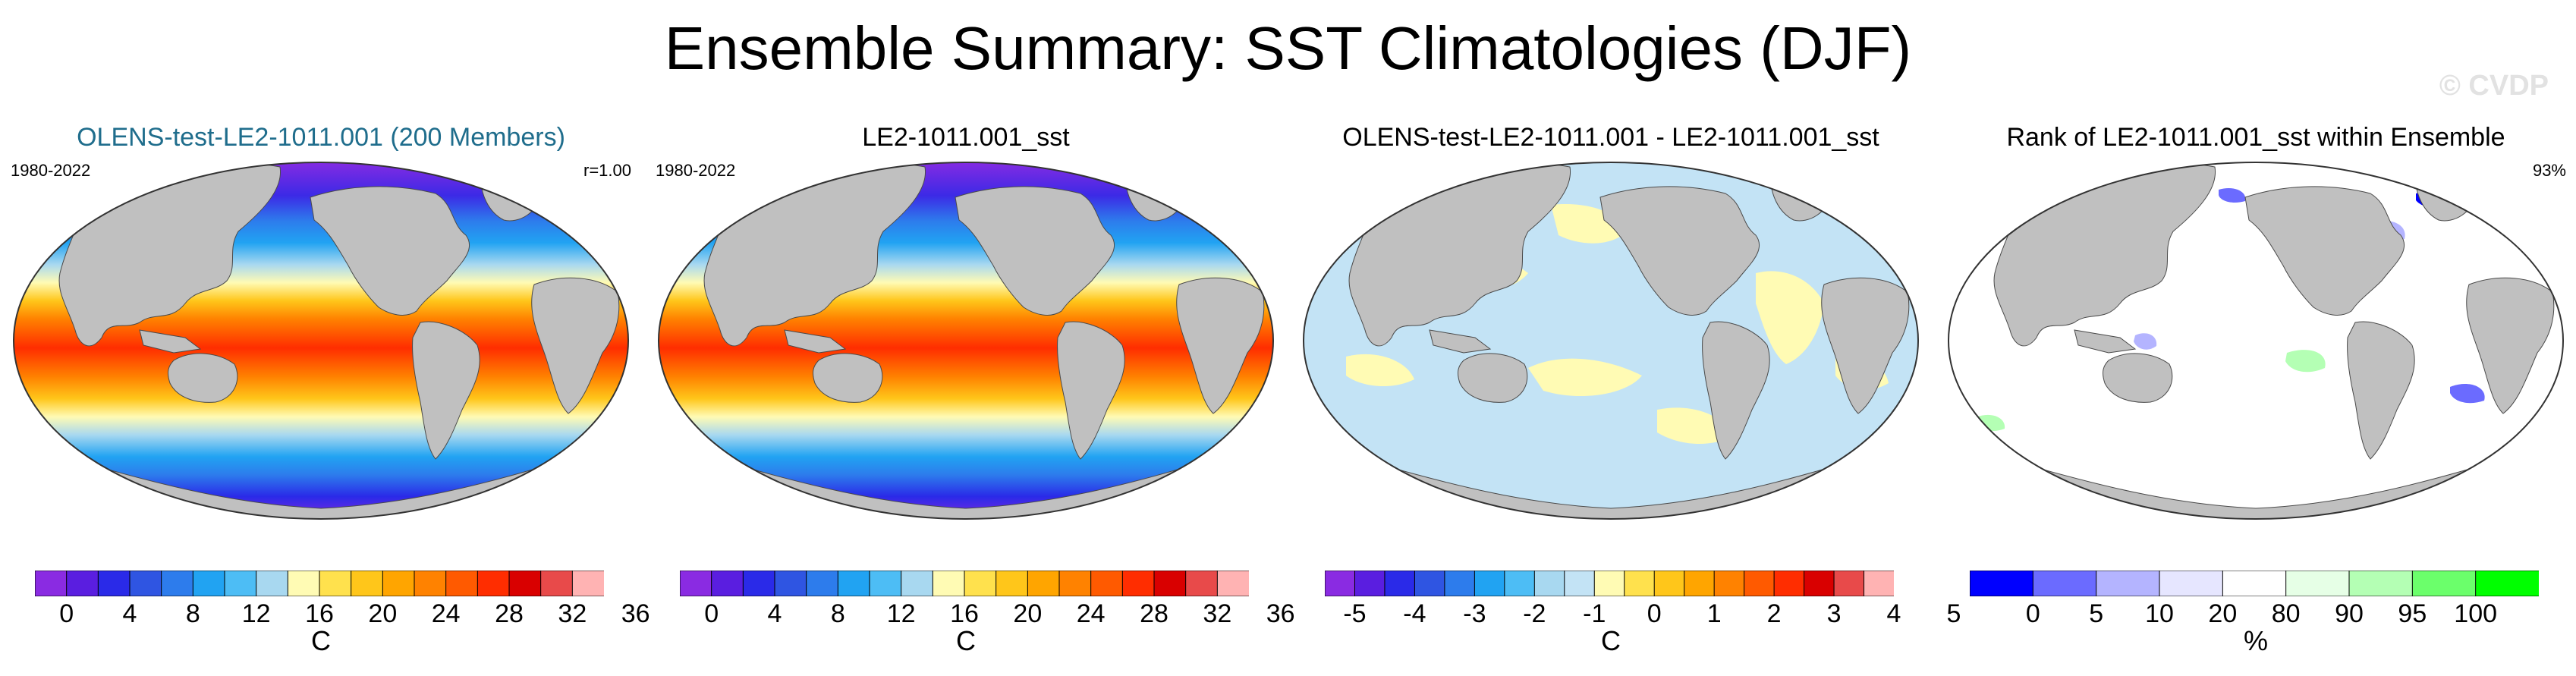 This screenshot has width=2576, height=676. Describe the element at coordinates (1714, 613) in the screenshot. I see `colorbar-tick-label: 1` at that location.